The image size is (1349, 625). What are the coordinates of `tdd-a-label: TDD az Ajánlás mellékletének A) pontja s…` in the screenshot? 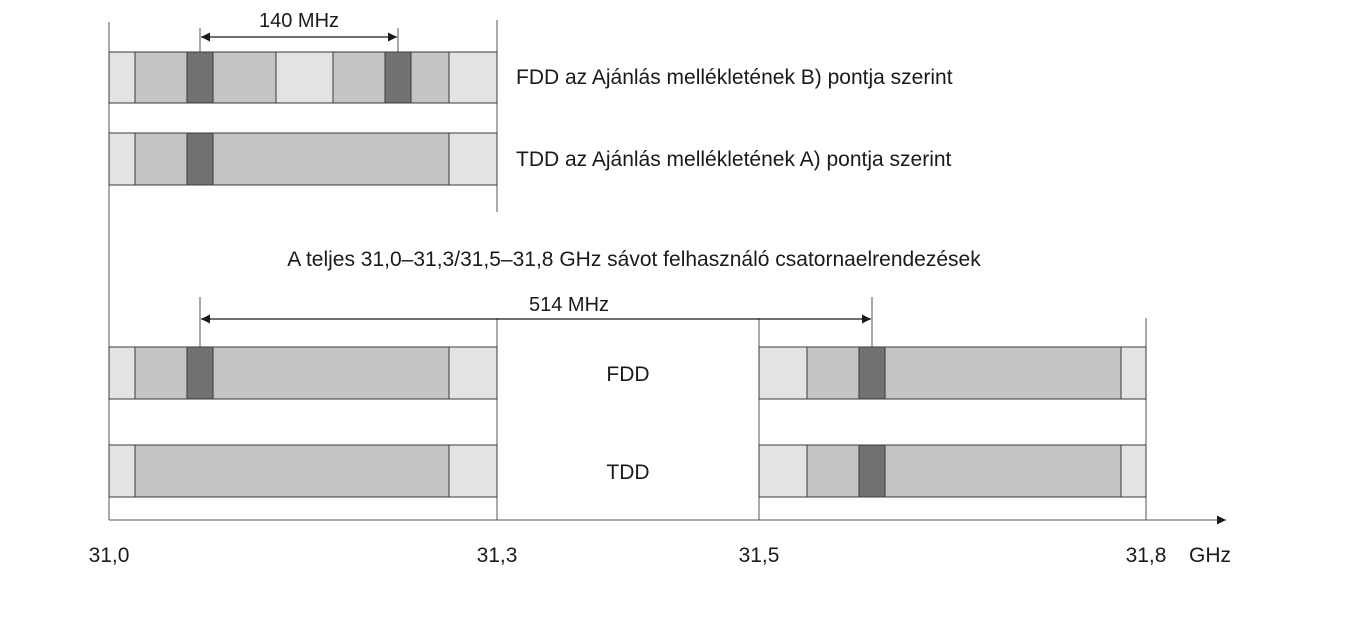 It's located at (734, 159).